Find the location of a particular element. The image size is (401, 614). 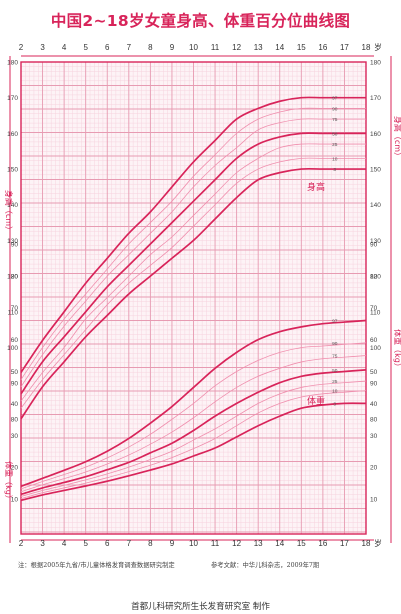

x-tick-label-bottom: 7 is located at coordinates (129, 543).